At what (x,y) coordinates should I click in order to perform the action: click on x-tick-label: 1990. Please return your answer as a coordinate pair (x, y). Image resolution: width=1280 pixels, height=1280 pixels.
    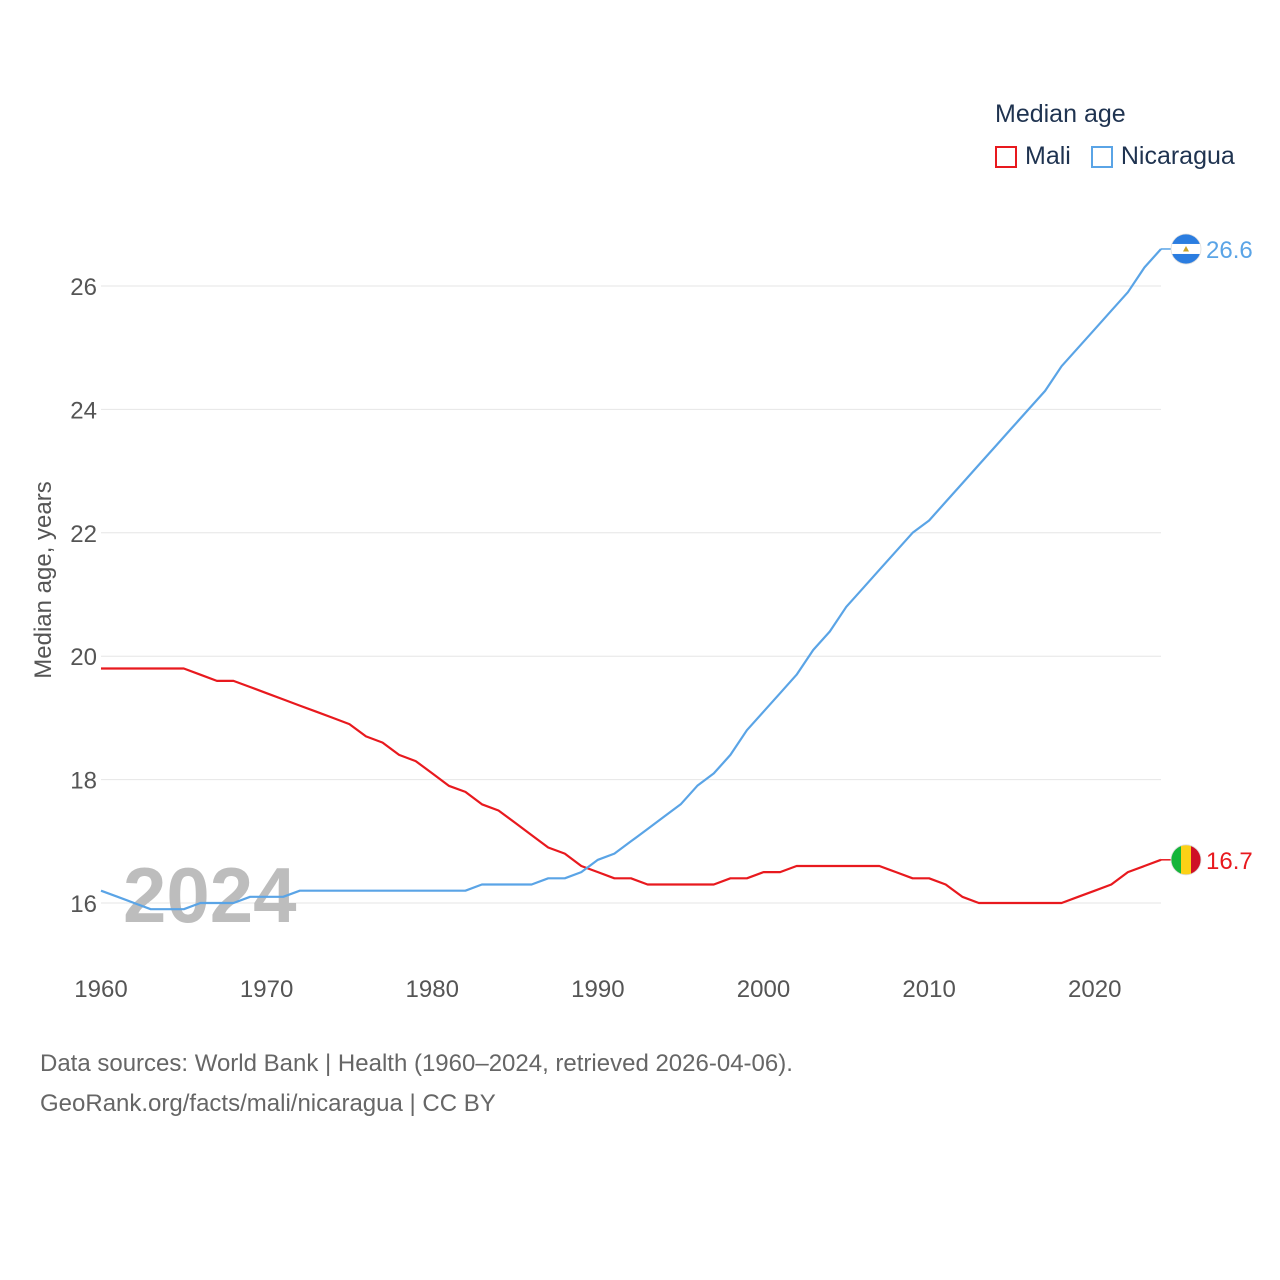
    Looking at the image, I should click on (597, 989).